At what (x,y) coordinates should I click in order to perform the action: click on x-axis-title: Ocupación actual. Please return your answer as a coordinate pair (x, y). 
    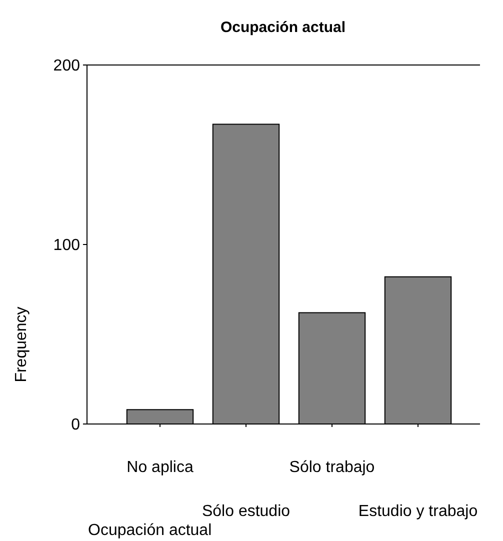
    Looking at the image, I should click on (150, 530).